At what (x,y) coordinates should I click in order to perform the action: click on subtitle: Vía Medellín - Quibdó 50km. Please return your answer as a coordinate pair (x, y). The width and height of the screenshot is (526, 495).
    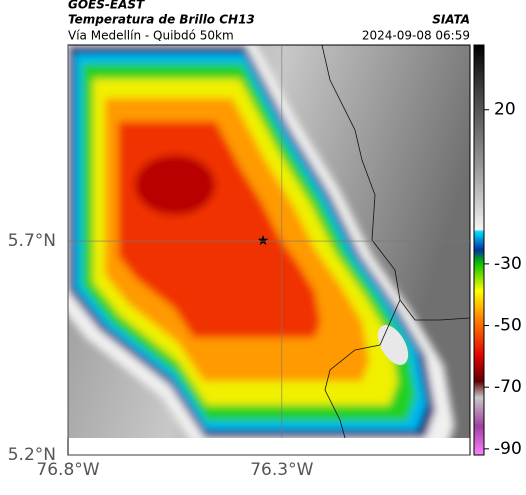
    Looking at the image, I should click on (151, 36).